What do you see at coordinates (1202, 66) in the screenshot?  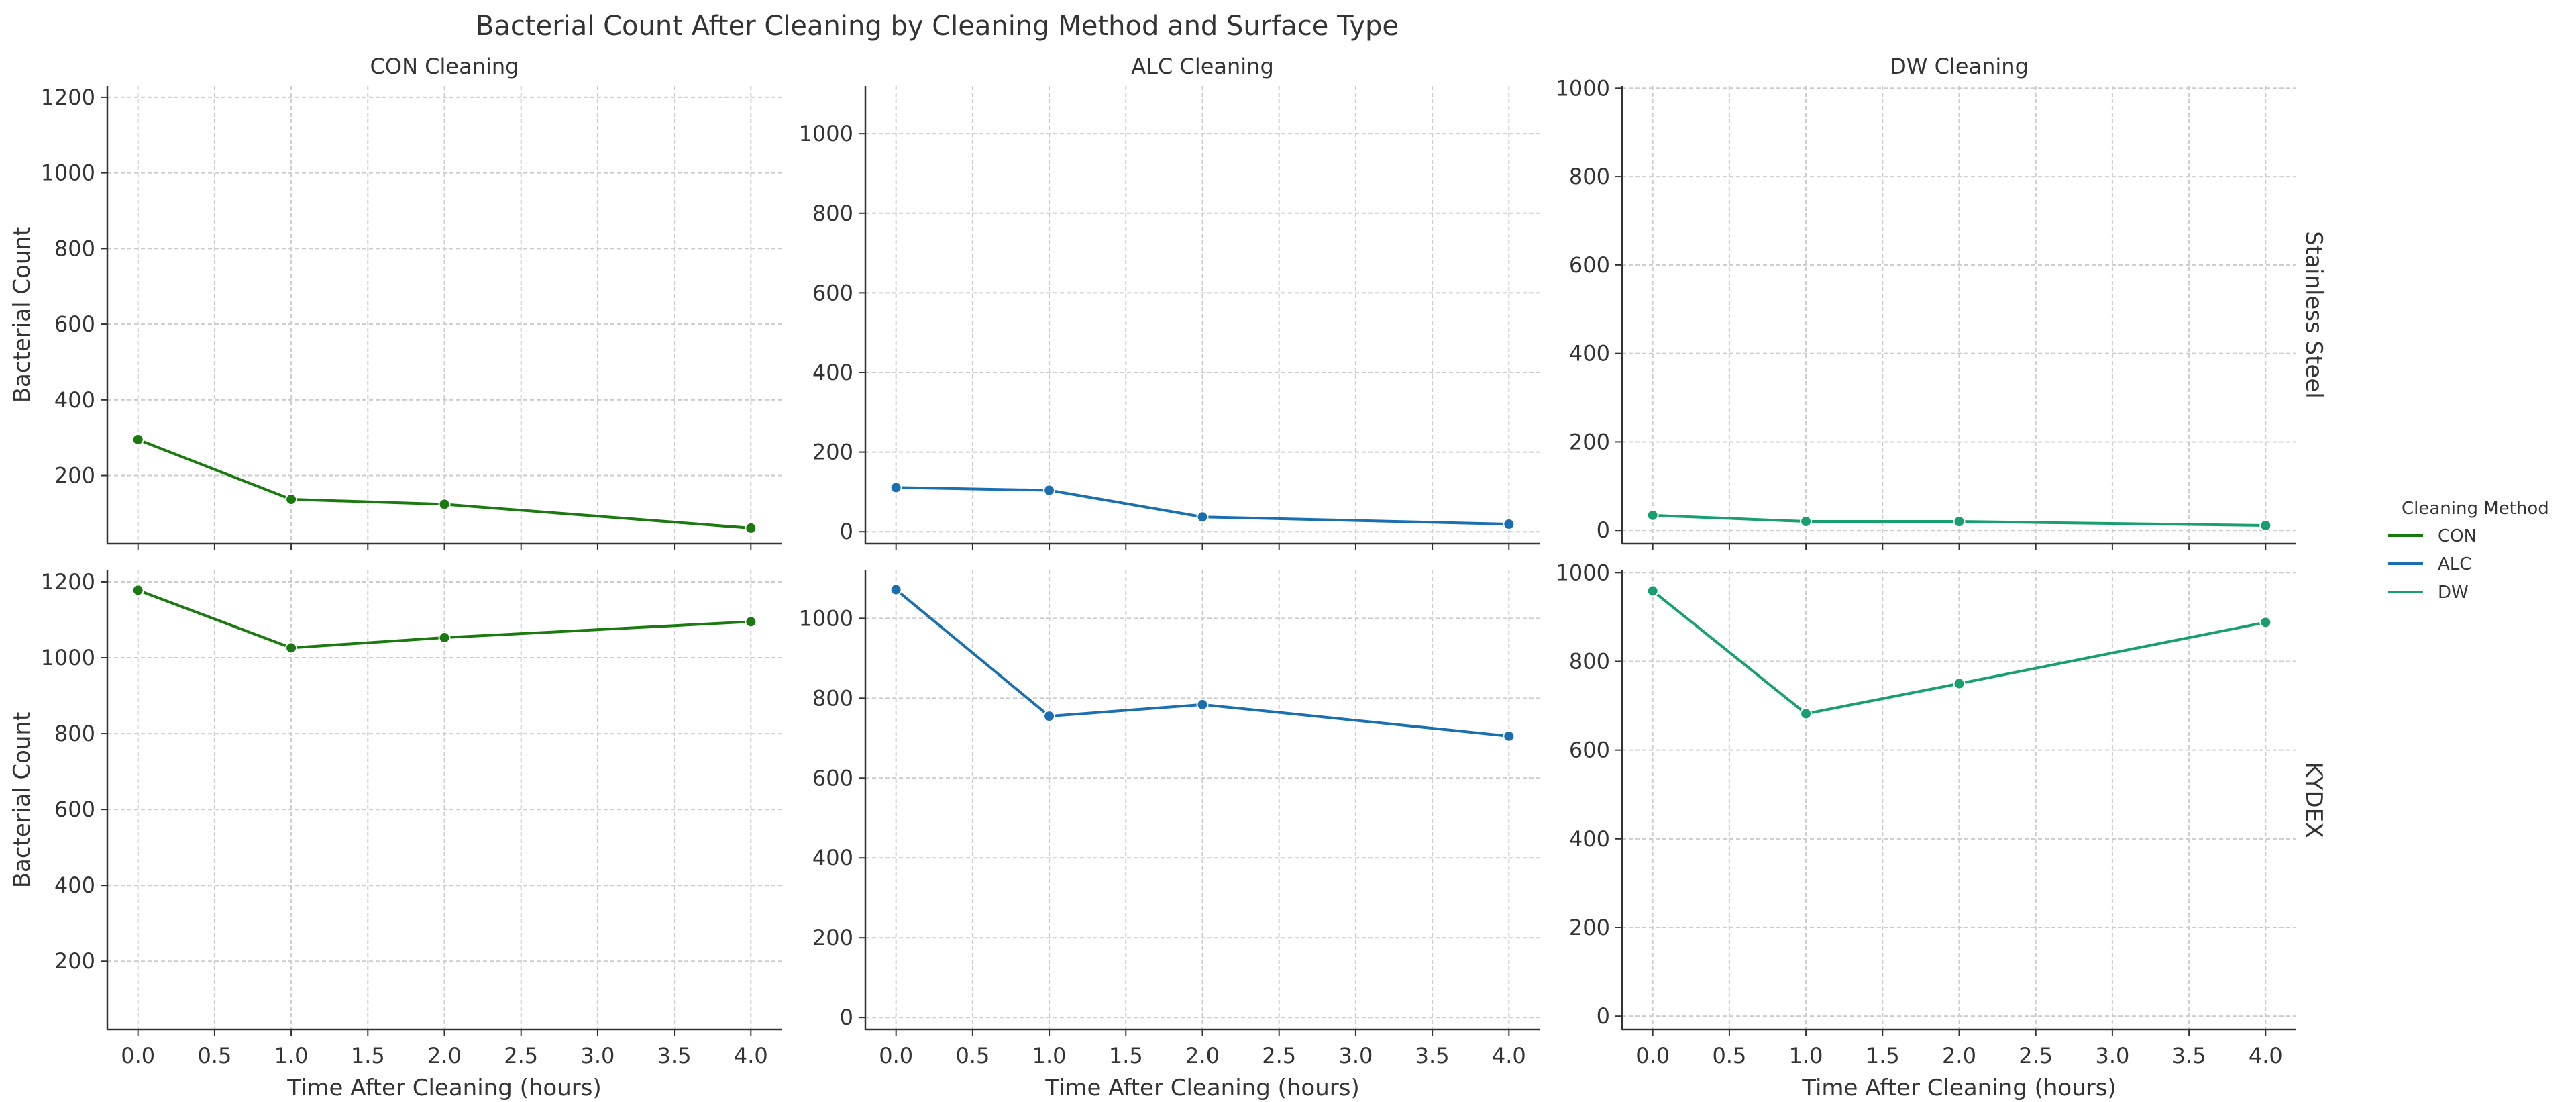 I see `panel-title: ALC Cleaning` at bounding box center [1202, 66].